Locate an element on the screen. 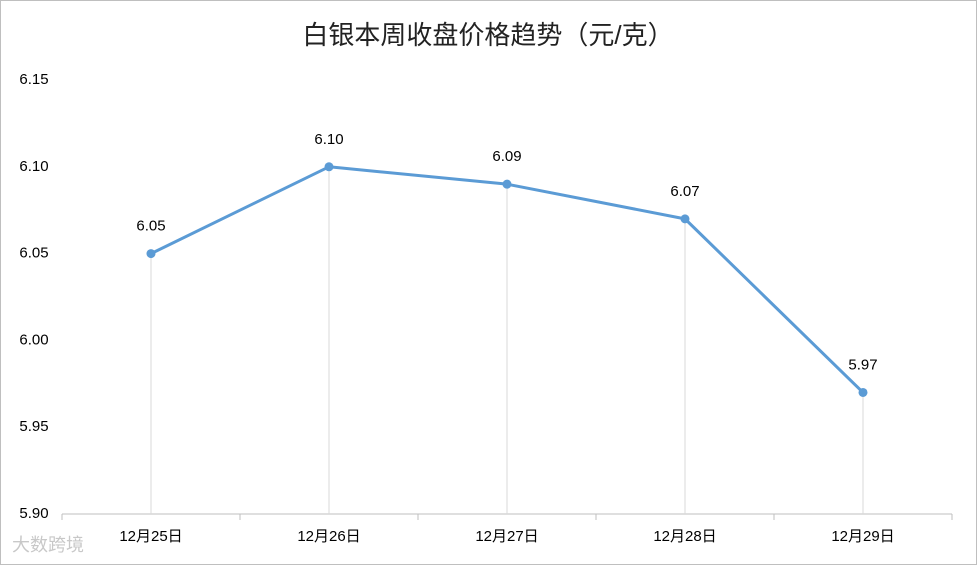  x-tick-label: 12月27日 is located at coordinates (506, 536).